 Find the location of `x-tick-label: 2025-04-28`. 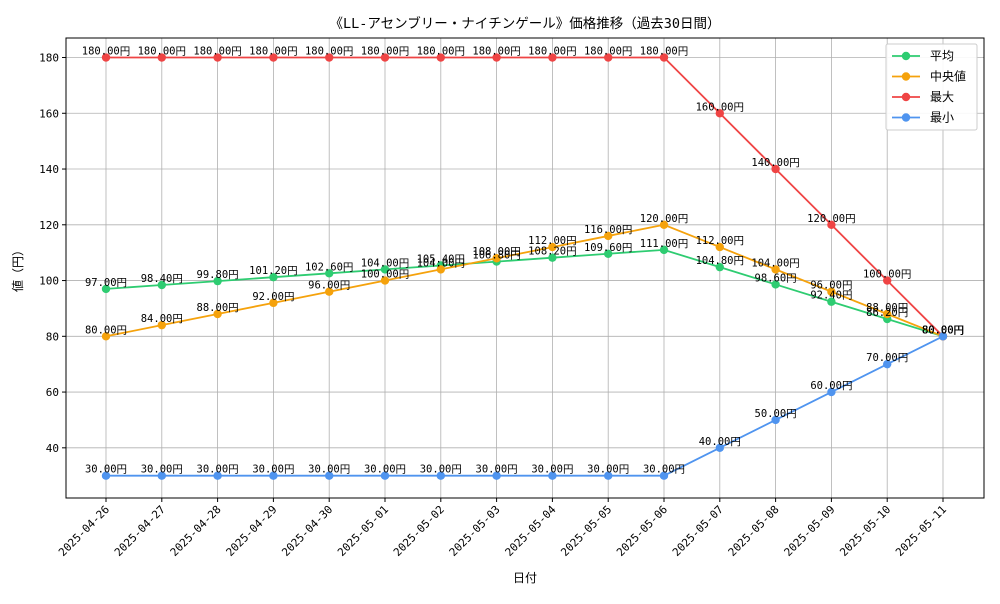

x-tick-label: 2025-04-28 is located at coordinates (196, 531).